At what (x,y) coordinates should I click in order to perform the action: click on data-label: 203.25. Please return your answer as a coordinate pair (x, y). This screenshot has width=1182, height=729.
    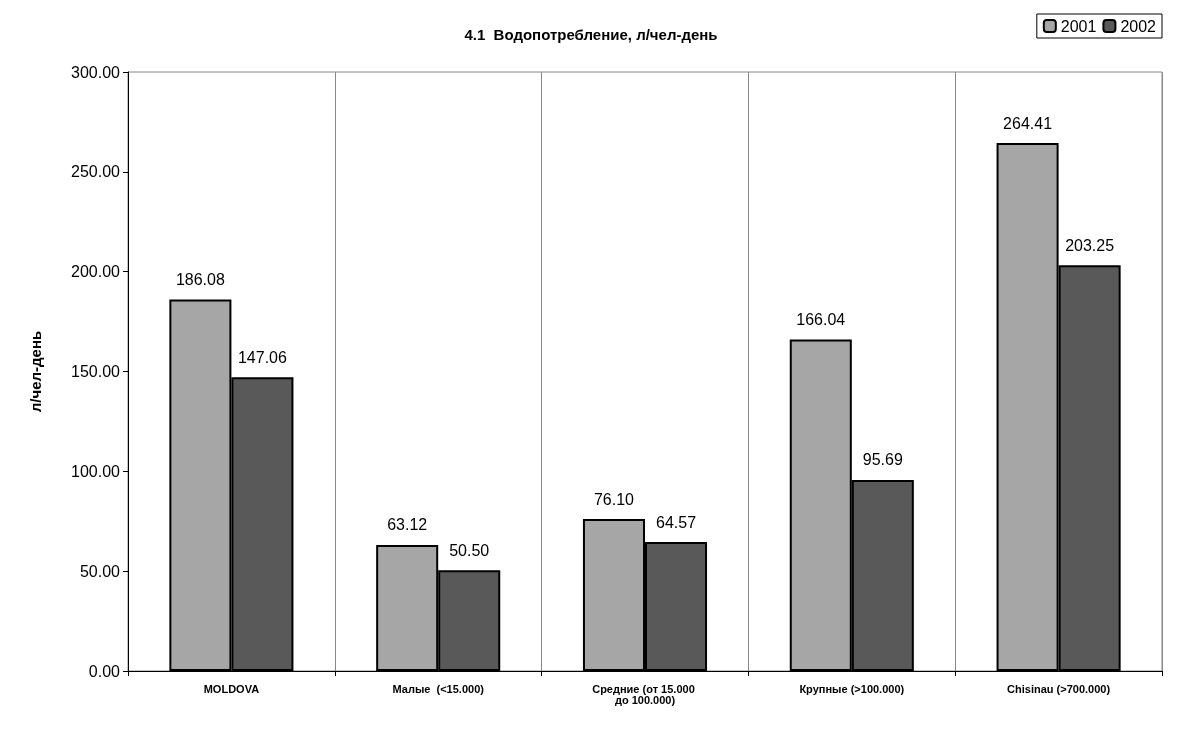
    Looking at the image, I should click on (1090, 245).